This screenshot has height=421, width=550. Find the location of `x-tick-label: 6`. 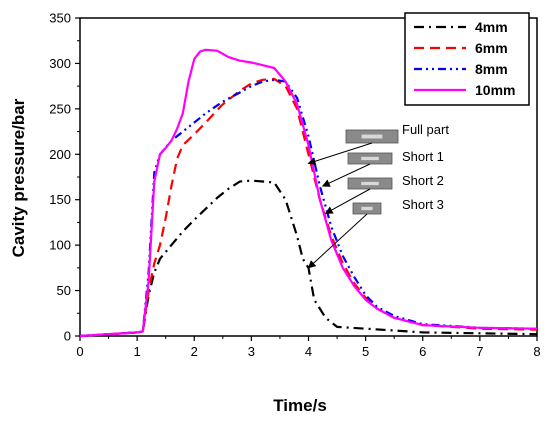

x-tick-label: 6 is located at coordinates (422, 351).